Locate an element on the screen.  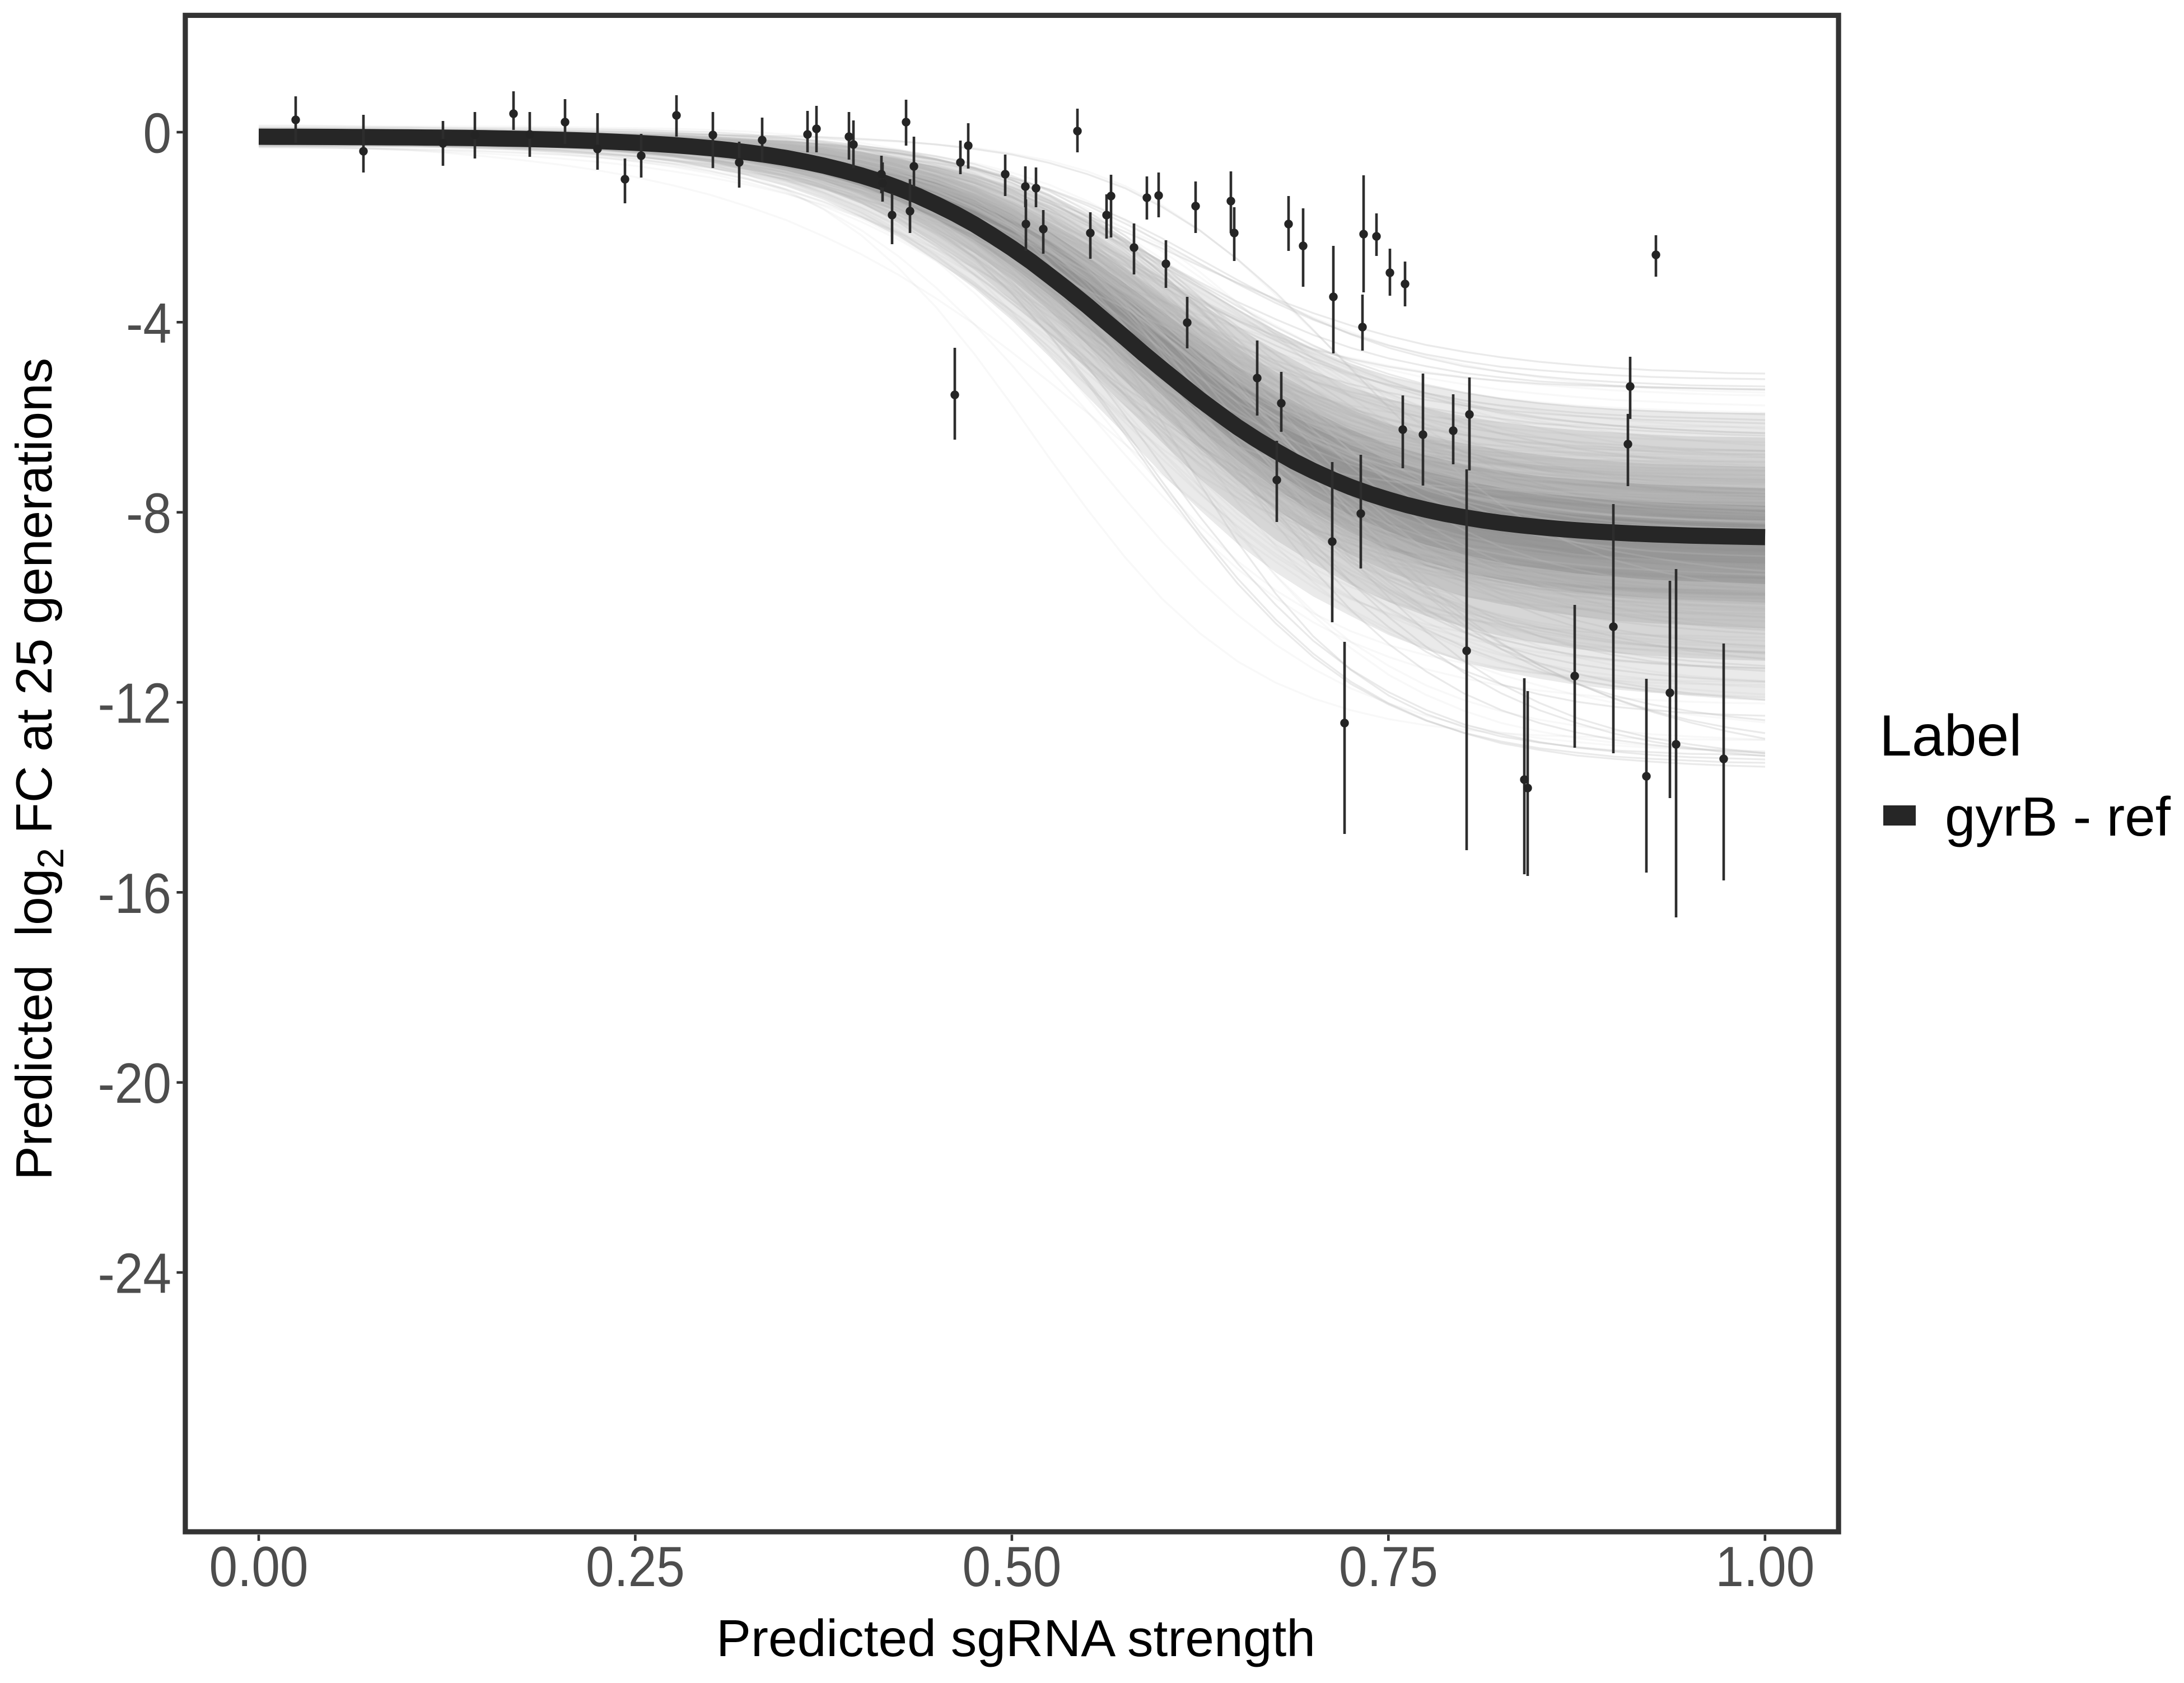
svg-text: -12 is located at coordinates (135, 704).